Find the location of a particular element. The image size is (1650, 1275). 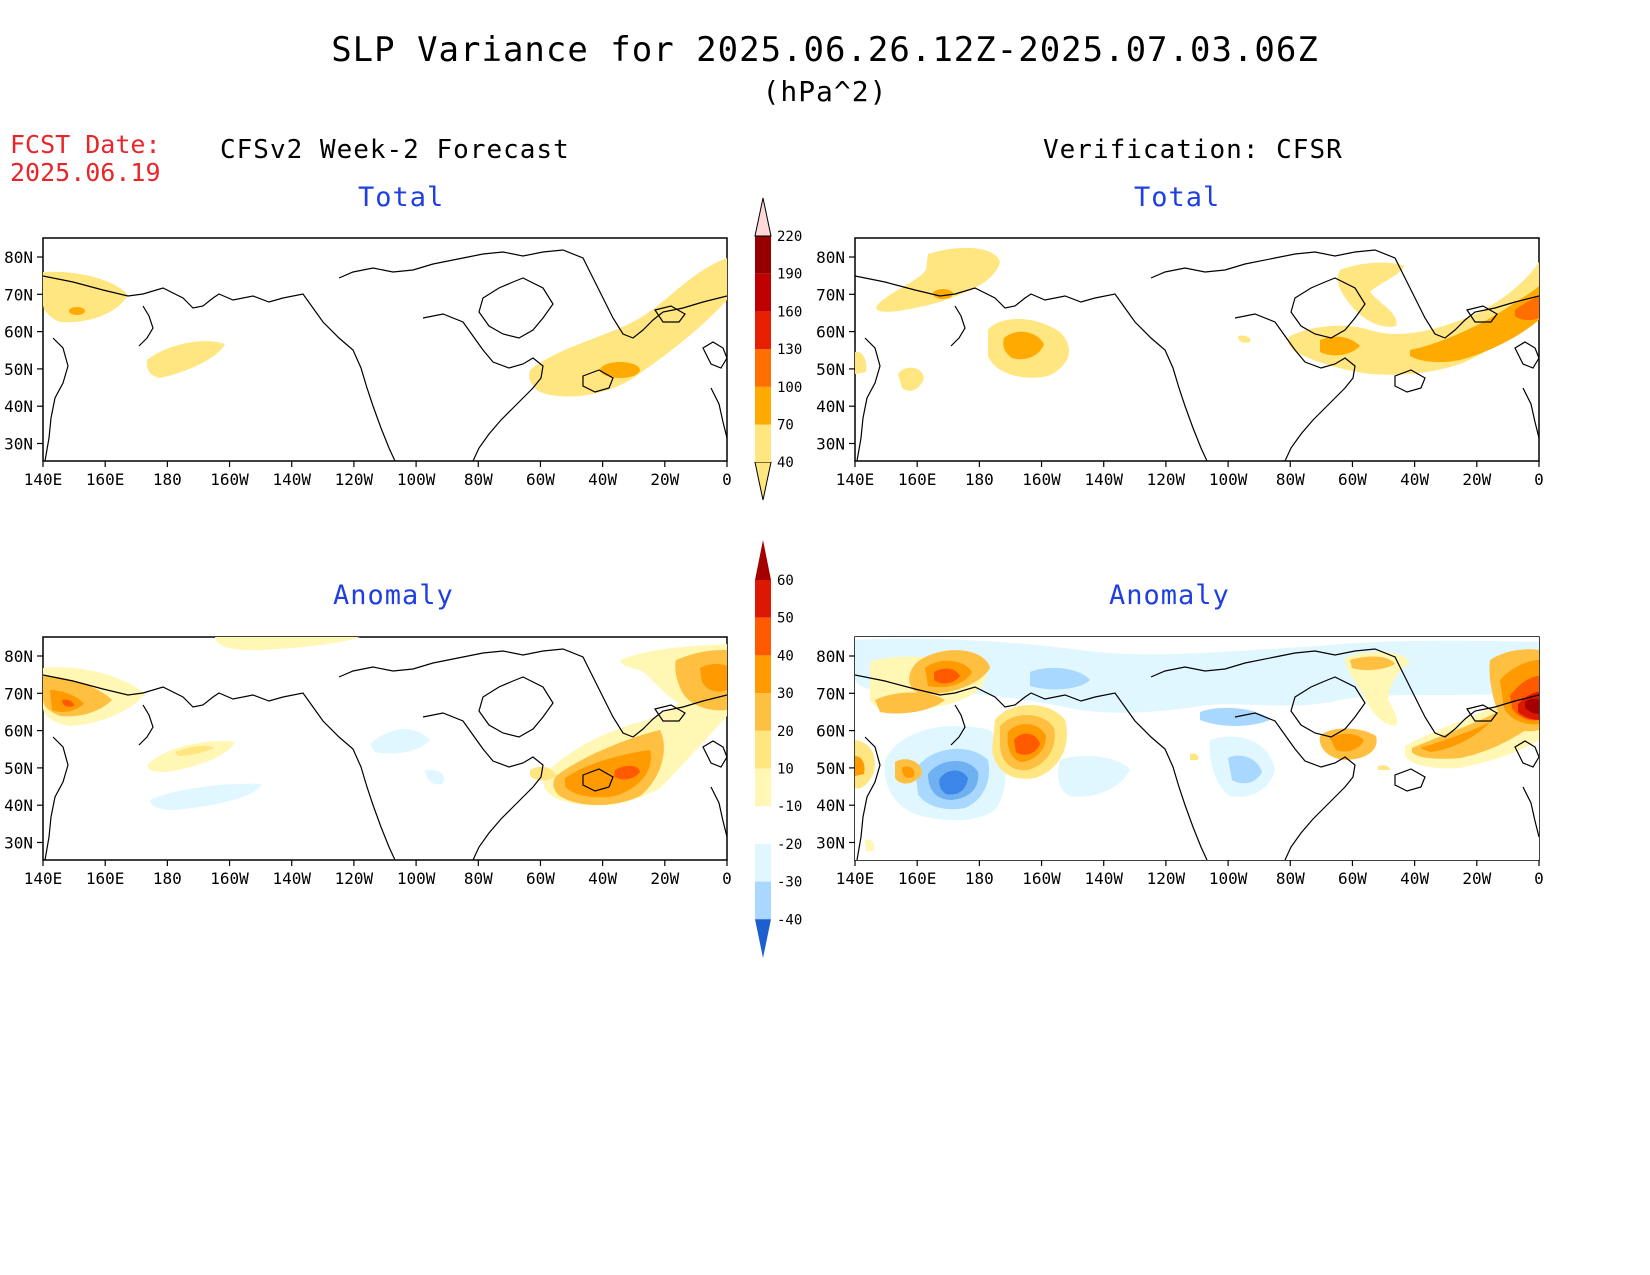

colorbar-total-label: 190 is located at coordinates (789, 275).